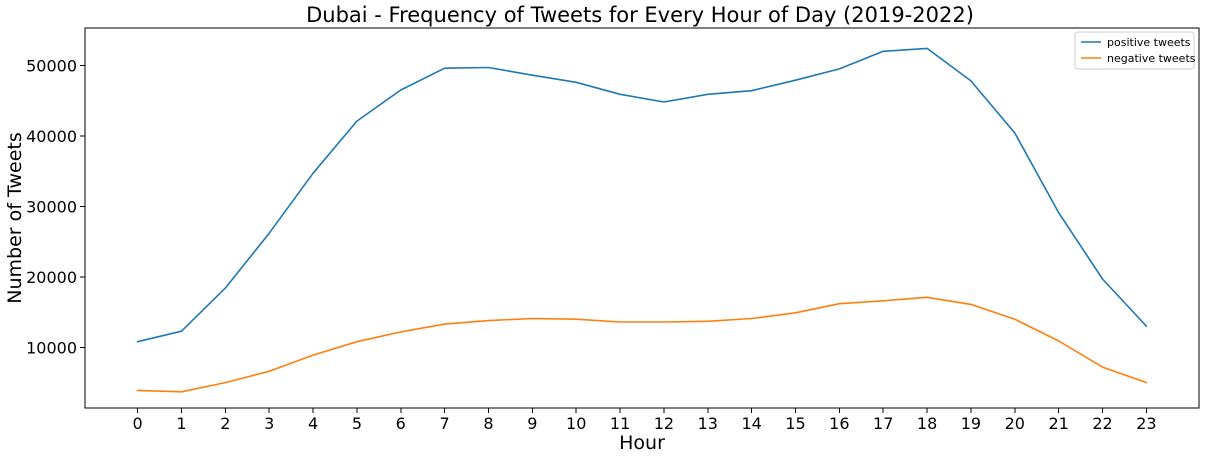 This screenshot has height=459, width=1207. What do you see at coordinates (620, 423) in the screenshot?
I see `x-tick-label: 11` at bounding box center [620, 423].